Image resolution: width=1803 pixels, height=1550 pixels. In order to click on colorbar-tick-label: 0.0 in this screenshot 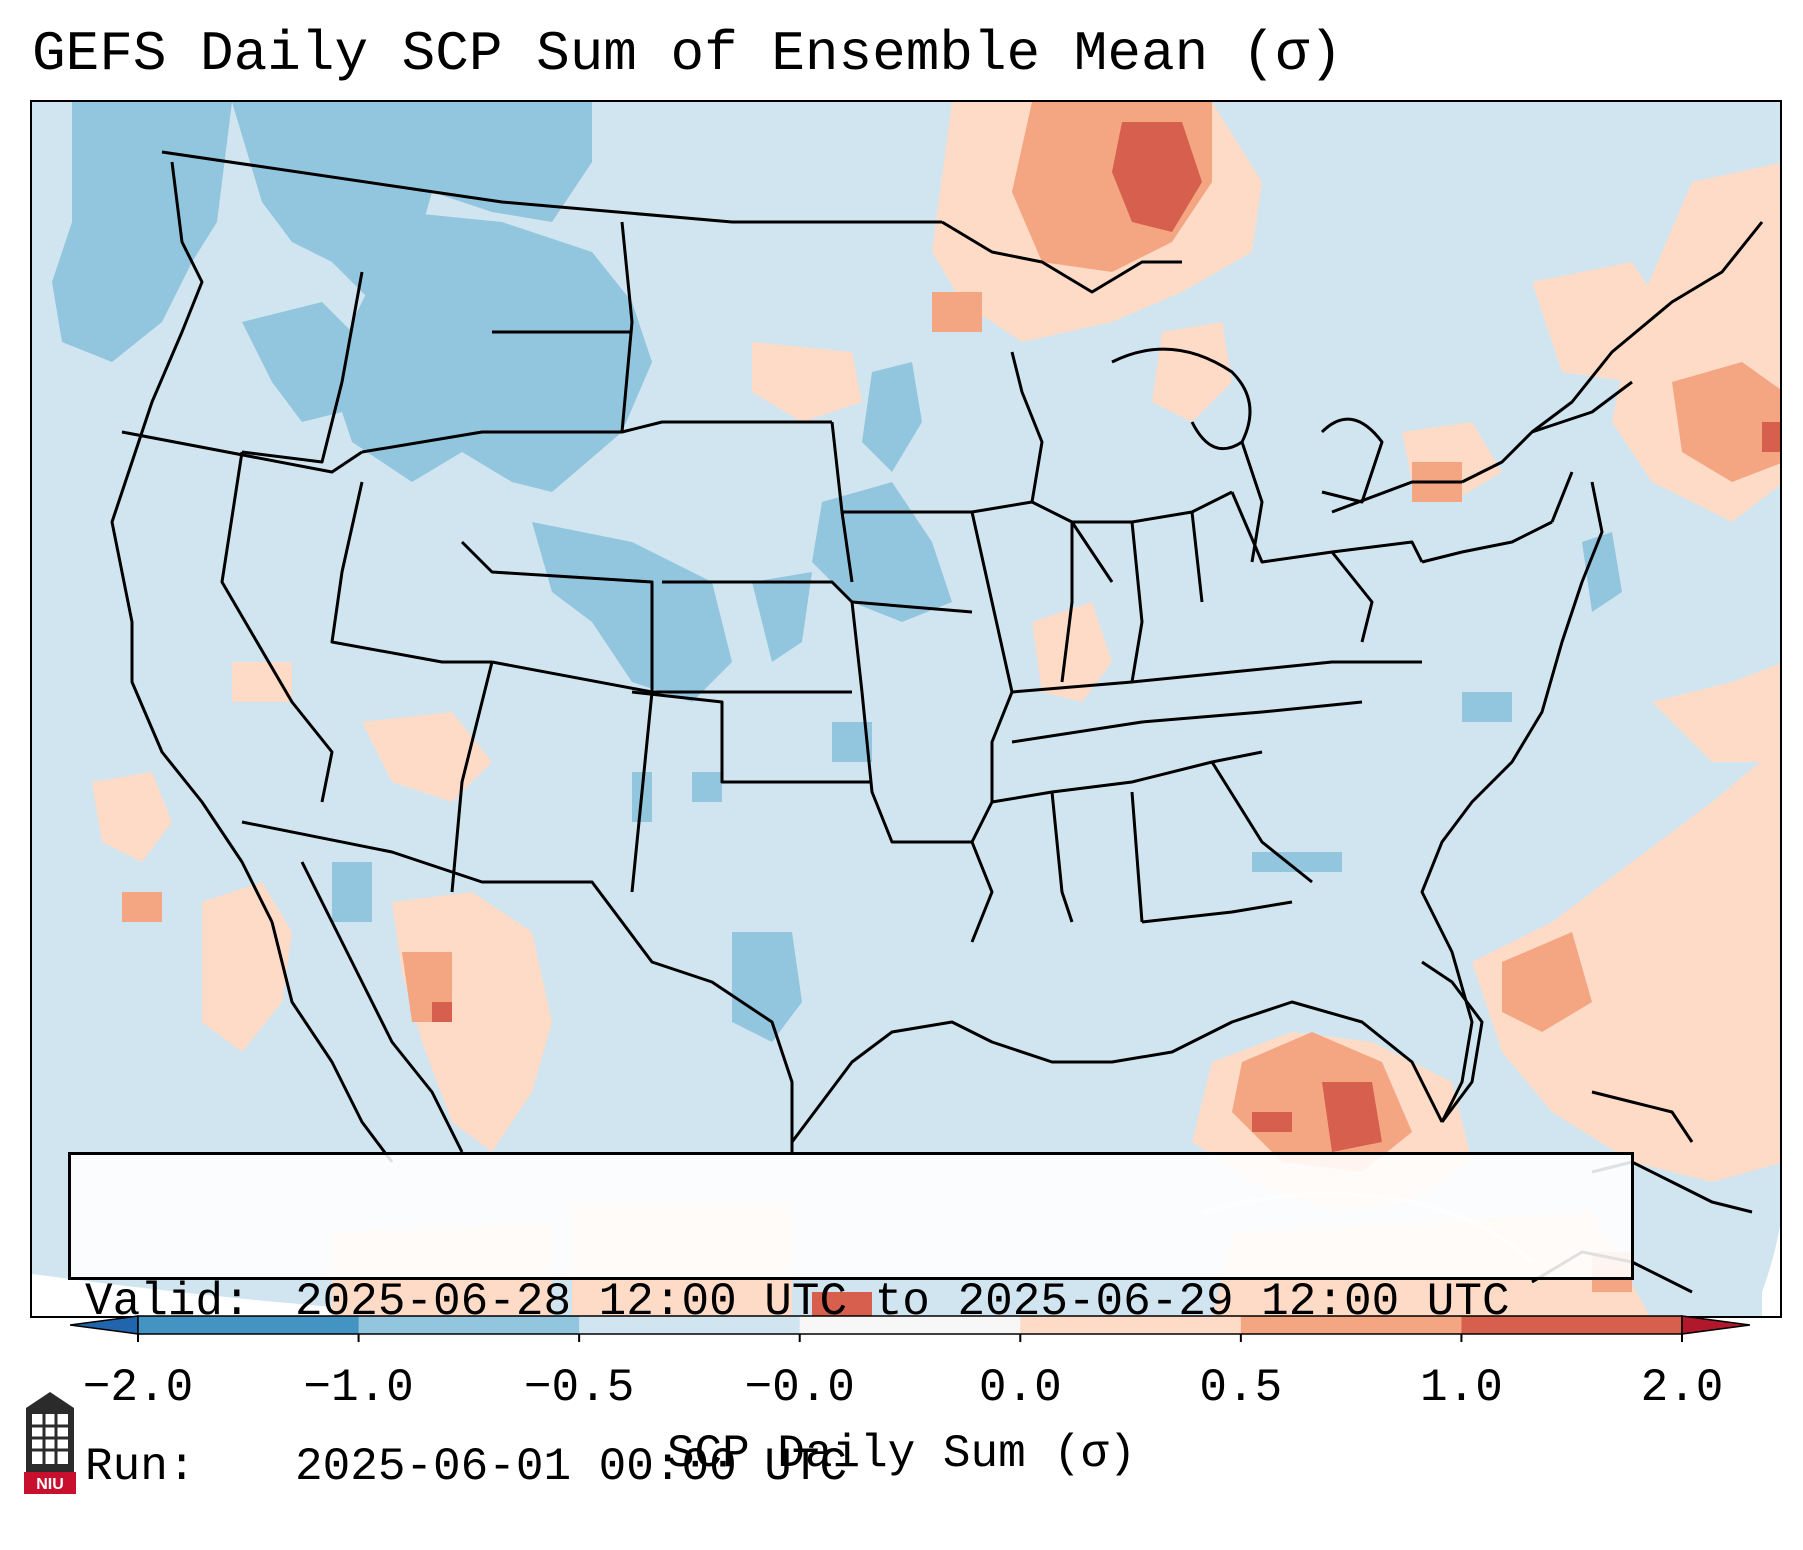, I will do `click(1020, 1388)`.